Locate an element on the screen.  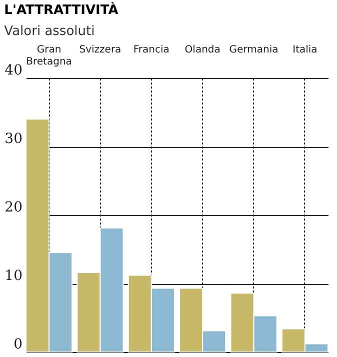
y-tick-label: 0 is located at coordinates (18, 344).